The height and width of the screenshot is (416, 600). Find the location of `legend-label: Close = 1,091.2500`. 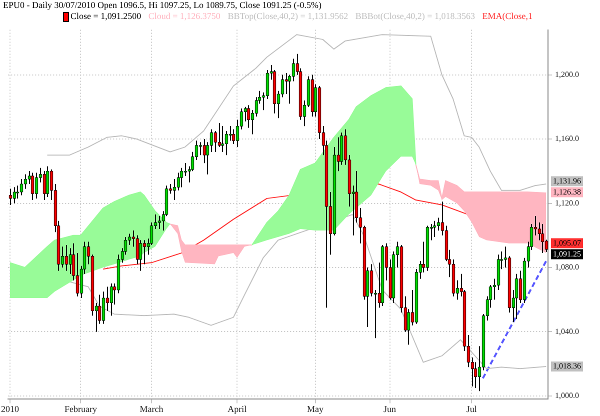

legend-label: Close = 1,091.2500 is located at coordinates (106, 16).